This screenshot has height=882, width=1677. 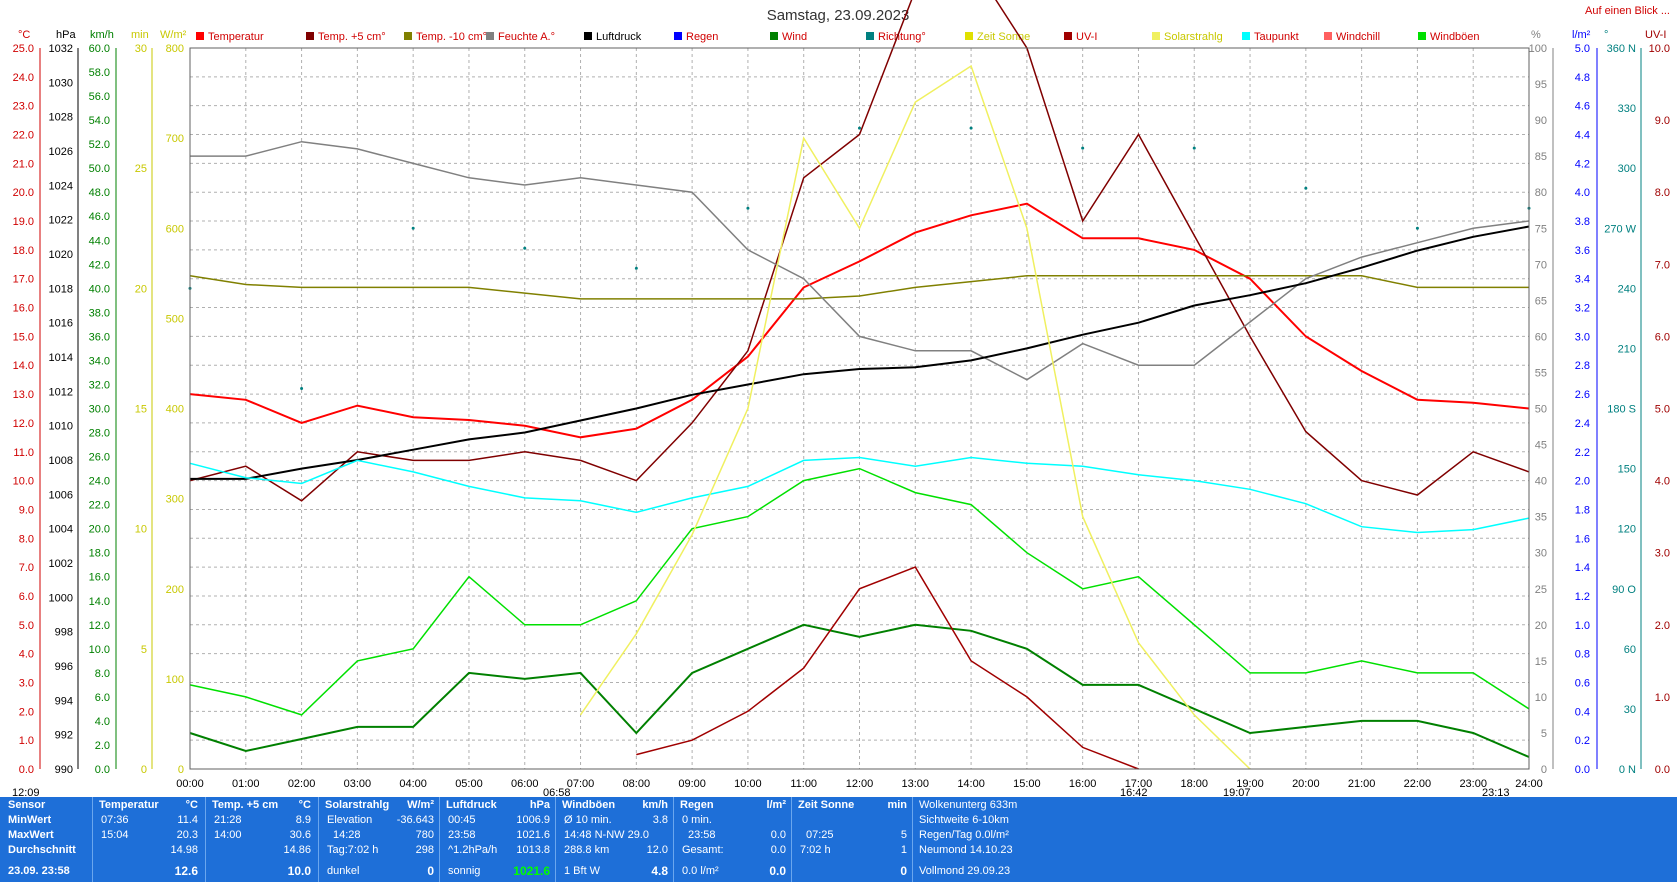 What do you see at coordinates (23, 164) in the screenshot?
I see `left-axis-temp-tick: 21.0` at bounding box center [23, 164].